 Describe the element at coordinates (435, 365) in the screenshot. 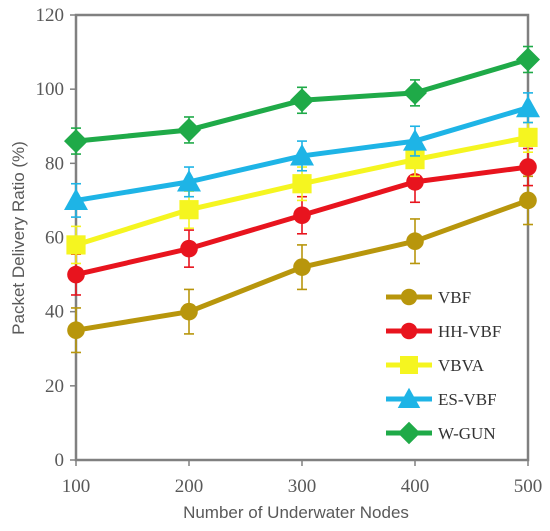

I see `legend-item-vbva: VBVA` at that location.